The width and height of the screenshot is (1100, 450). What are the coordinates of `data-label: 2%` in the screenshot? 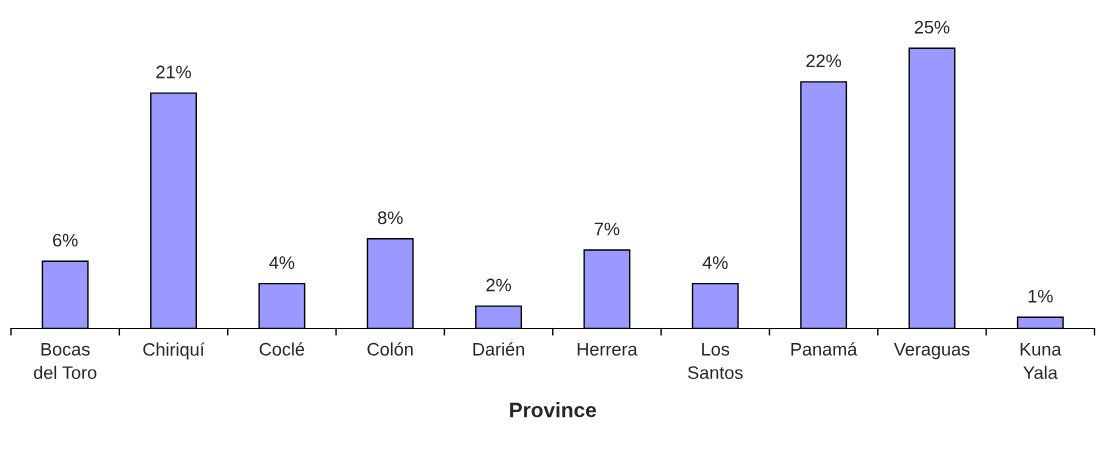 It's located at (498, 285).